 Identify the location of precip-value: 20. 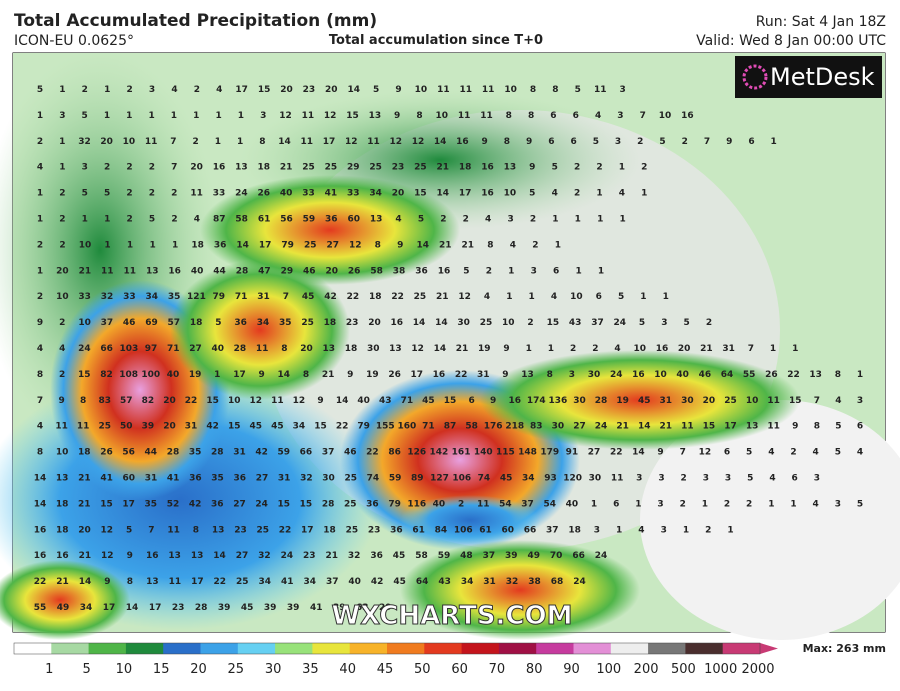
(374, 323).